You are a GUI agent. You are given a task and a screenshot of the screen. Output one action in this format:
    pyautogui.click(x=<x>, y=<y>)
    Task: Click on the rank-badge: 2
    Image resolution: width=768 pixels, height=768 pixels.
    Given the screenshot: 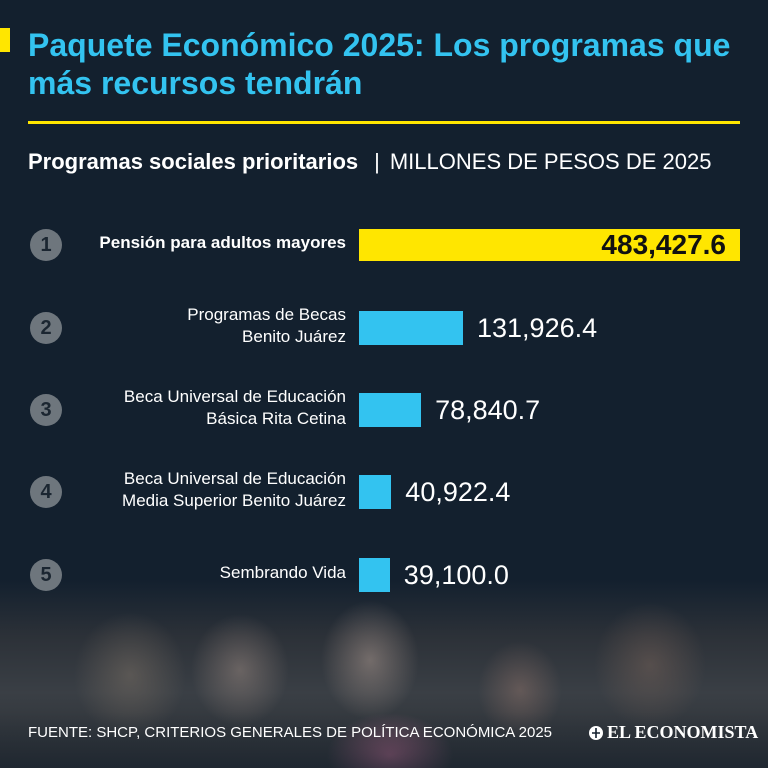 What is the action you would take?
    pyautogui.click(x=46, y=328)
    